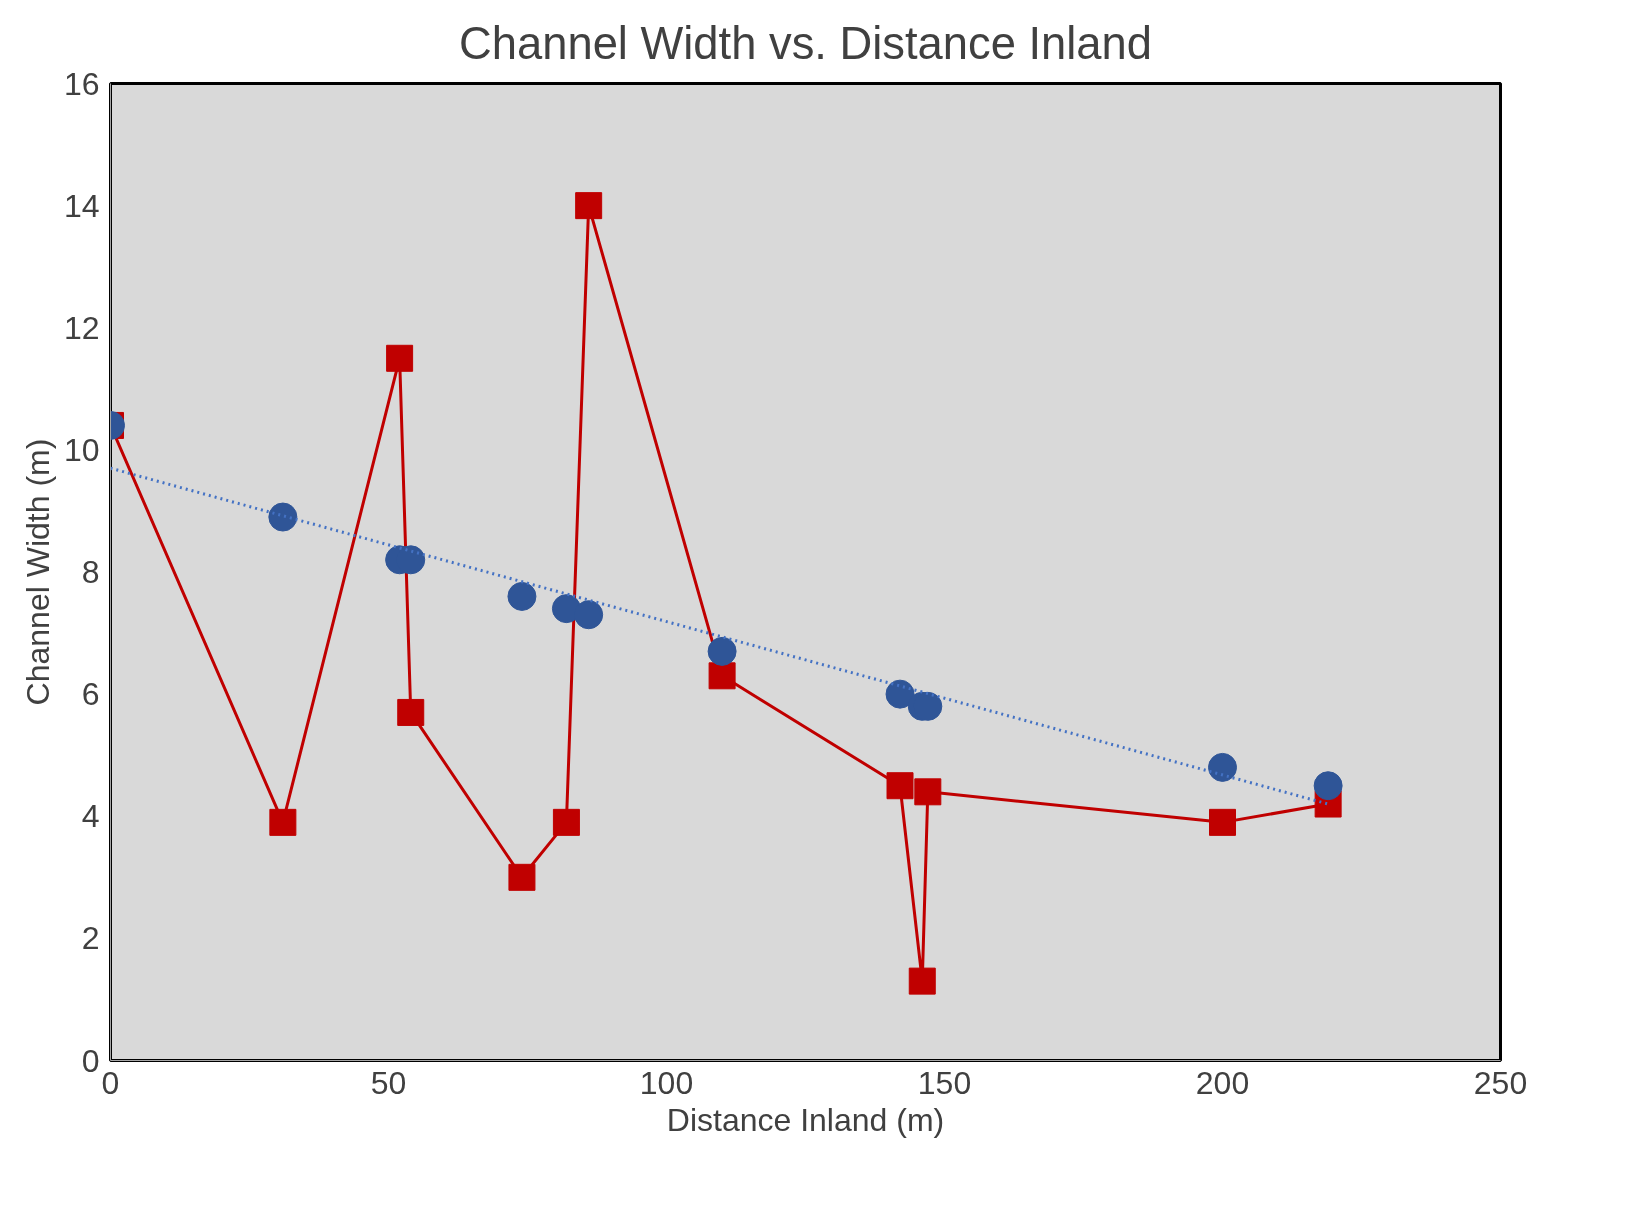 This screenshot has height=1206, width=1635. Describe the element at coordinates (90, 816) in the screenshot. I see `y-tick-label: 4` at that location.